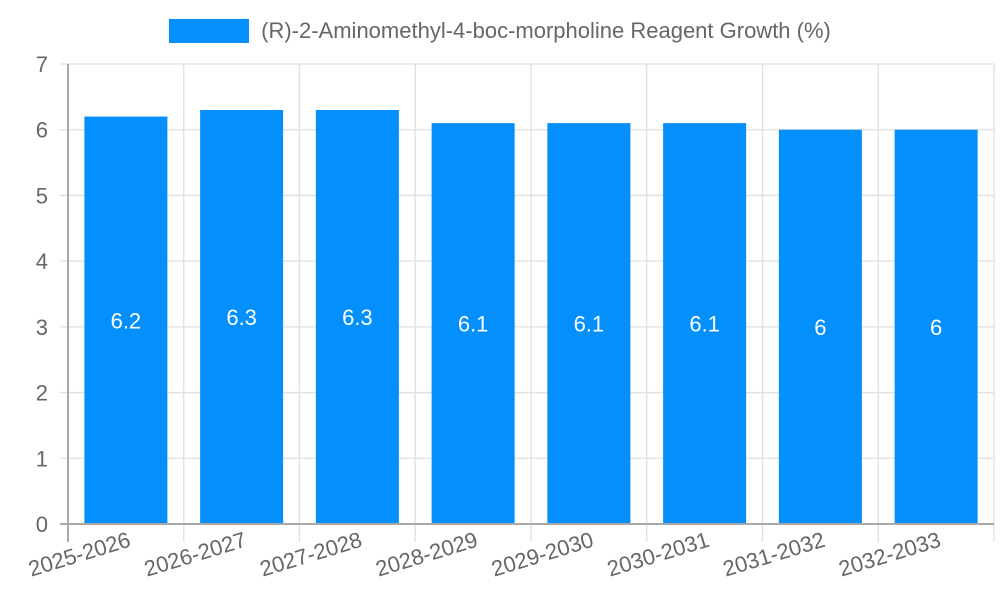 This screenshot has height=600, width=1000. What do you see at coordinates (42, 195) in the screenshot?
I see `y-tick-label: 5` at bounding box center [42, 195].